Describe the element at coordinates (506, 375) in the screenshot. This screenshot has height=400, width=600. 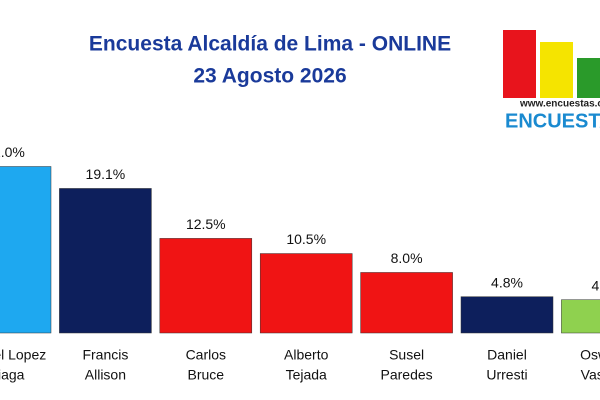
I see `x-tick-label: Urresti` at that location.